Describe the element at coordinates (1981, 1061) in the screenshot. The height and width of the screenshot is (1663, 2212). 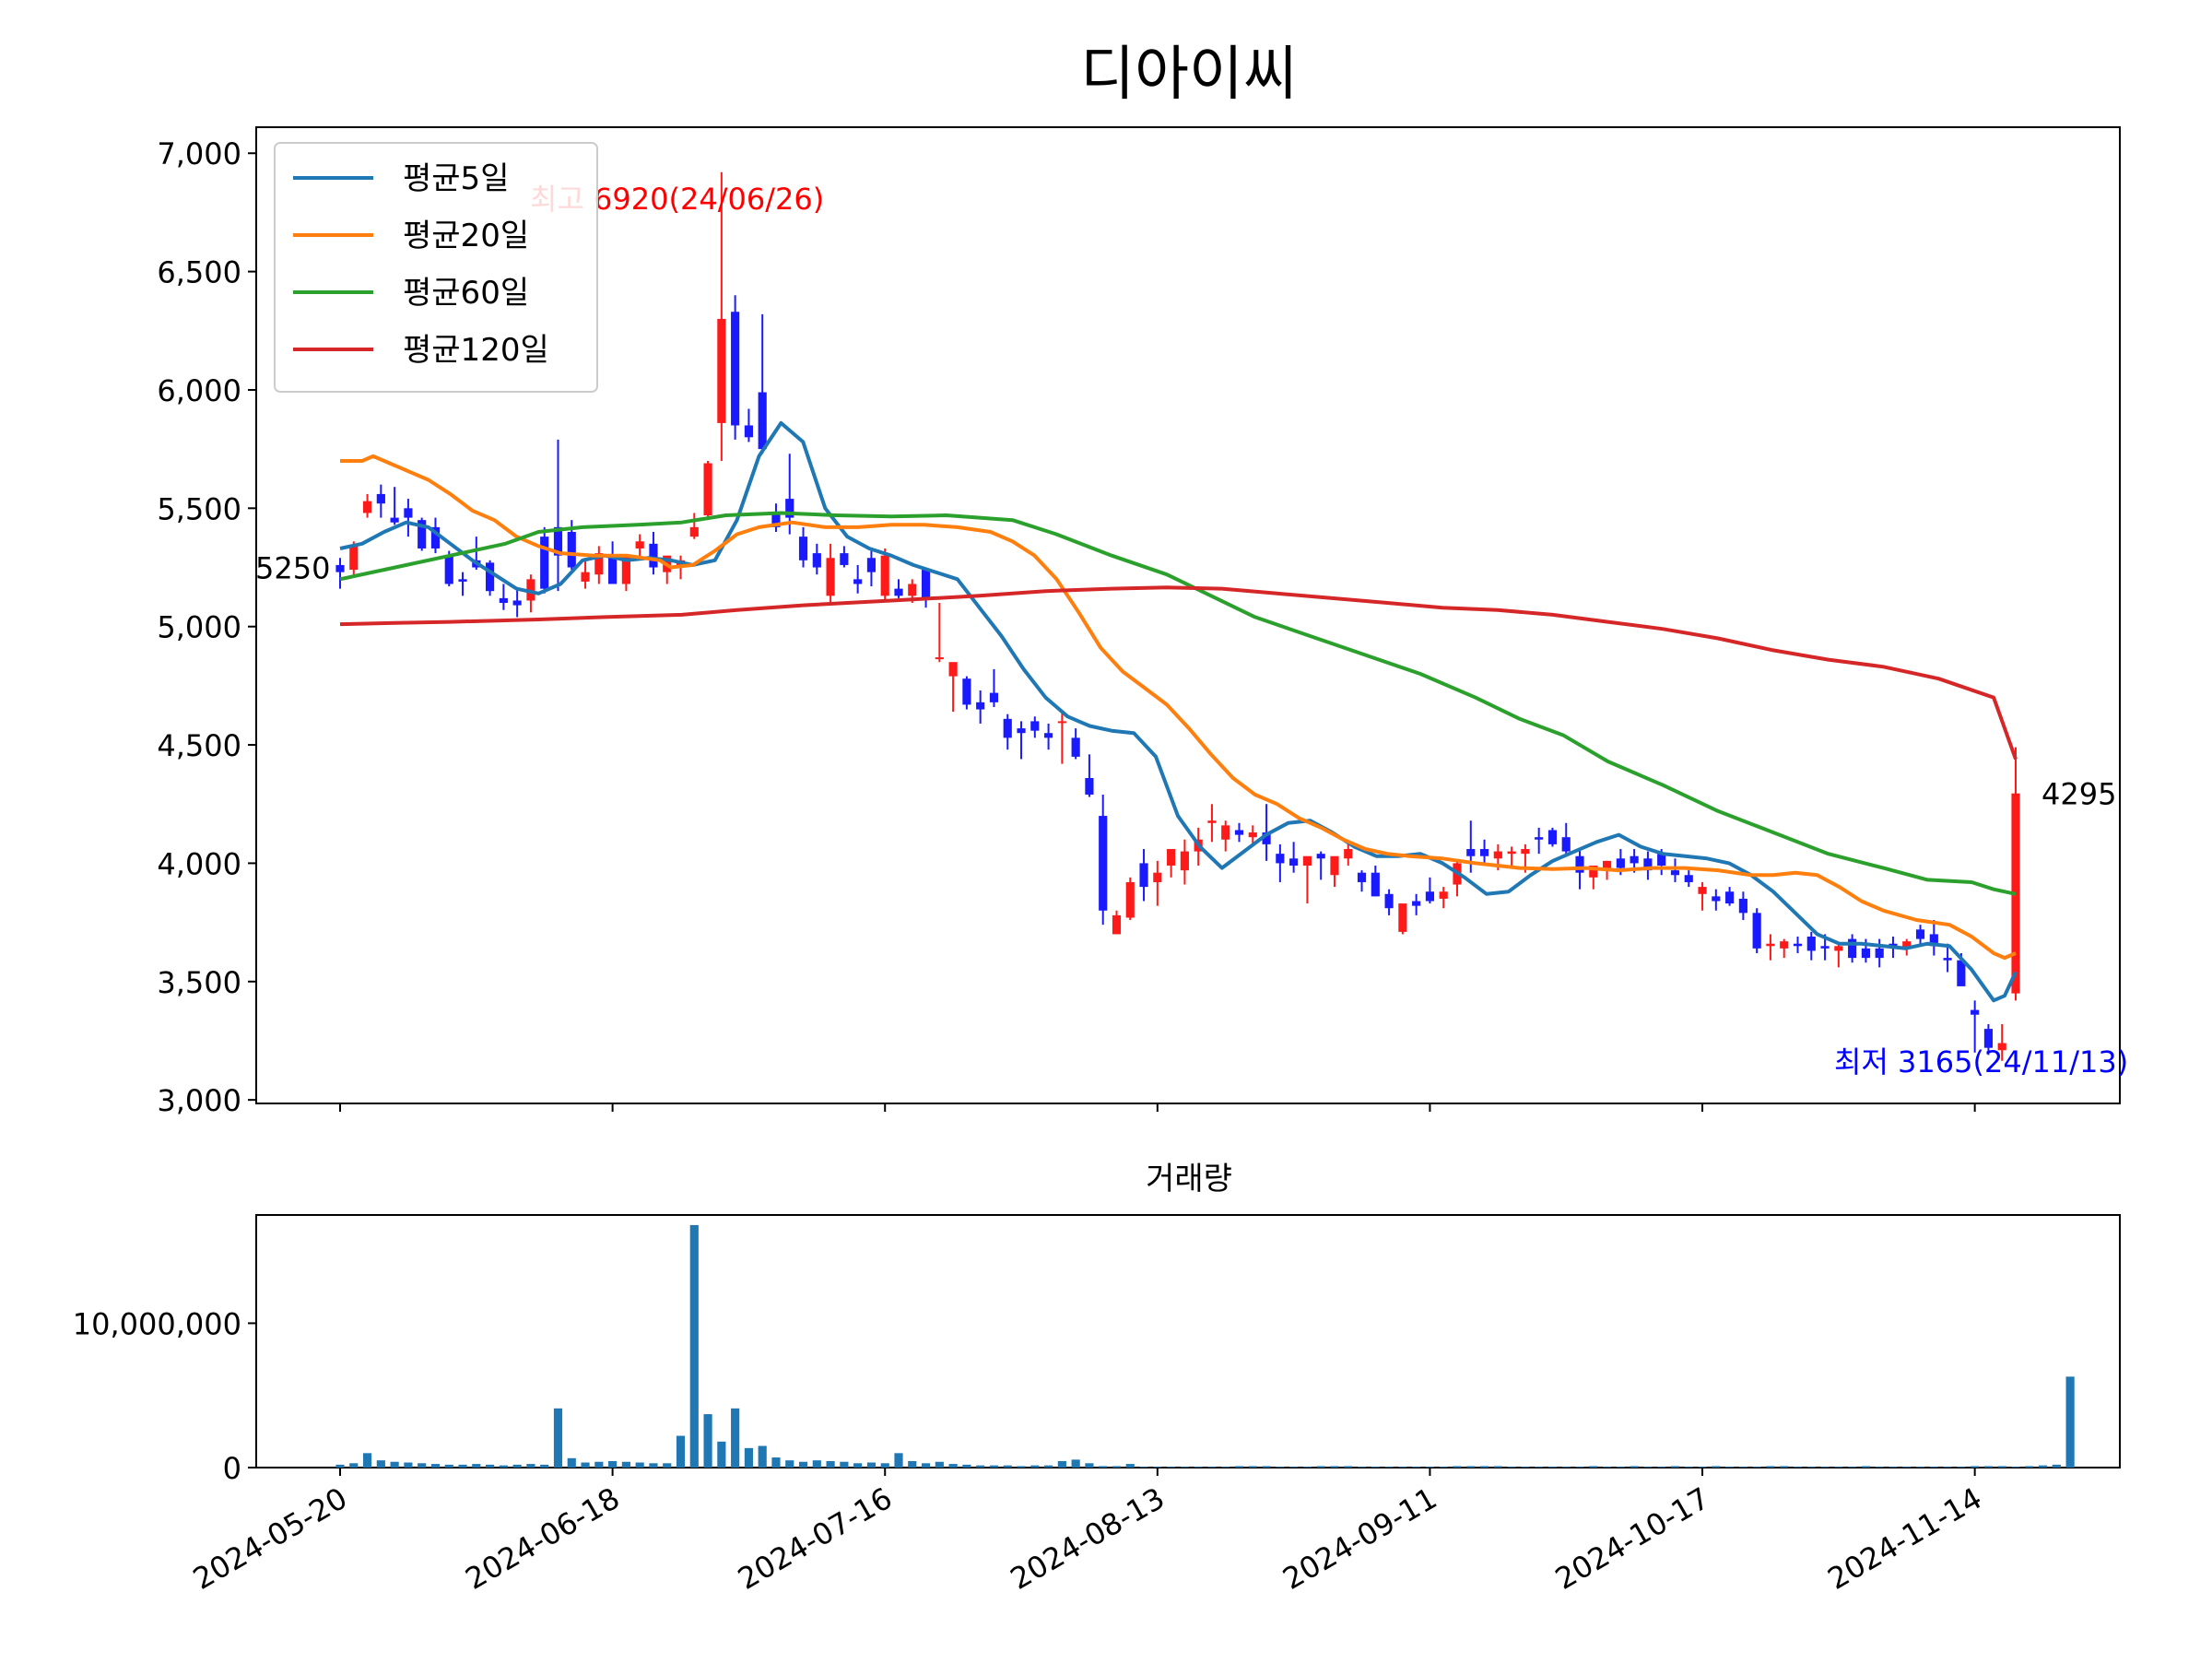
I see `min-annotation: 최저 3165(24/11/13)` at that location.